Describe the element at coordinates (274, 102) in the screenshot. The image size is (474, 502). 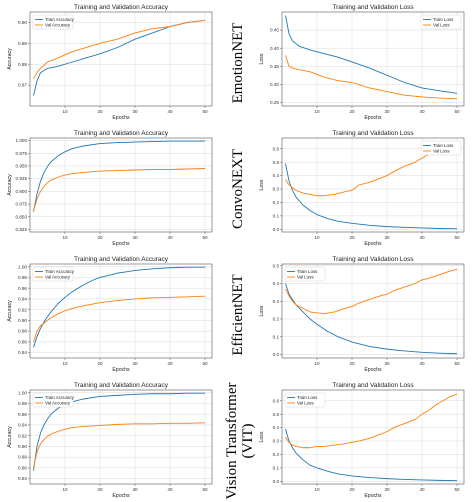
I see `y-tick-label: 0.25` at that location.